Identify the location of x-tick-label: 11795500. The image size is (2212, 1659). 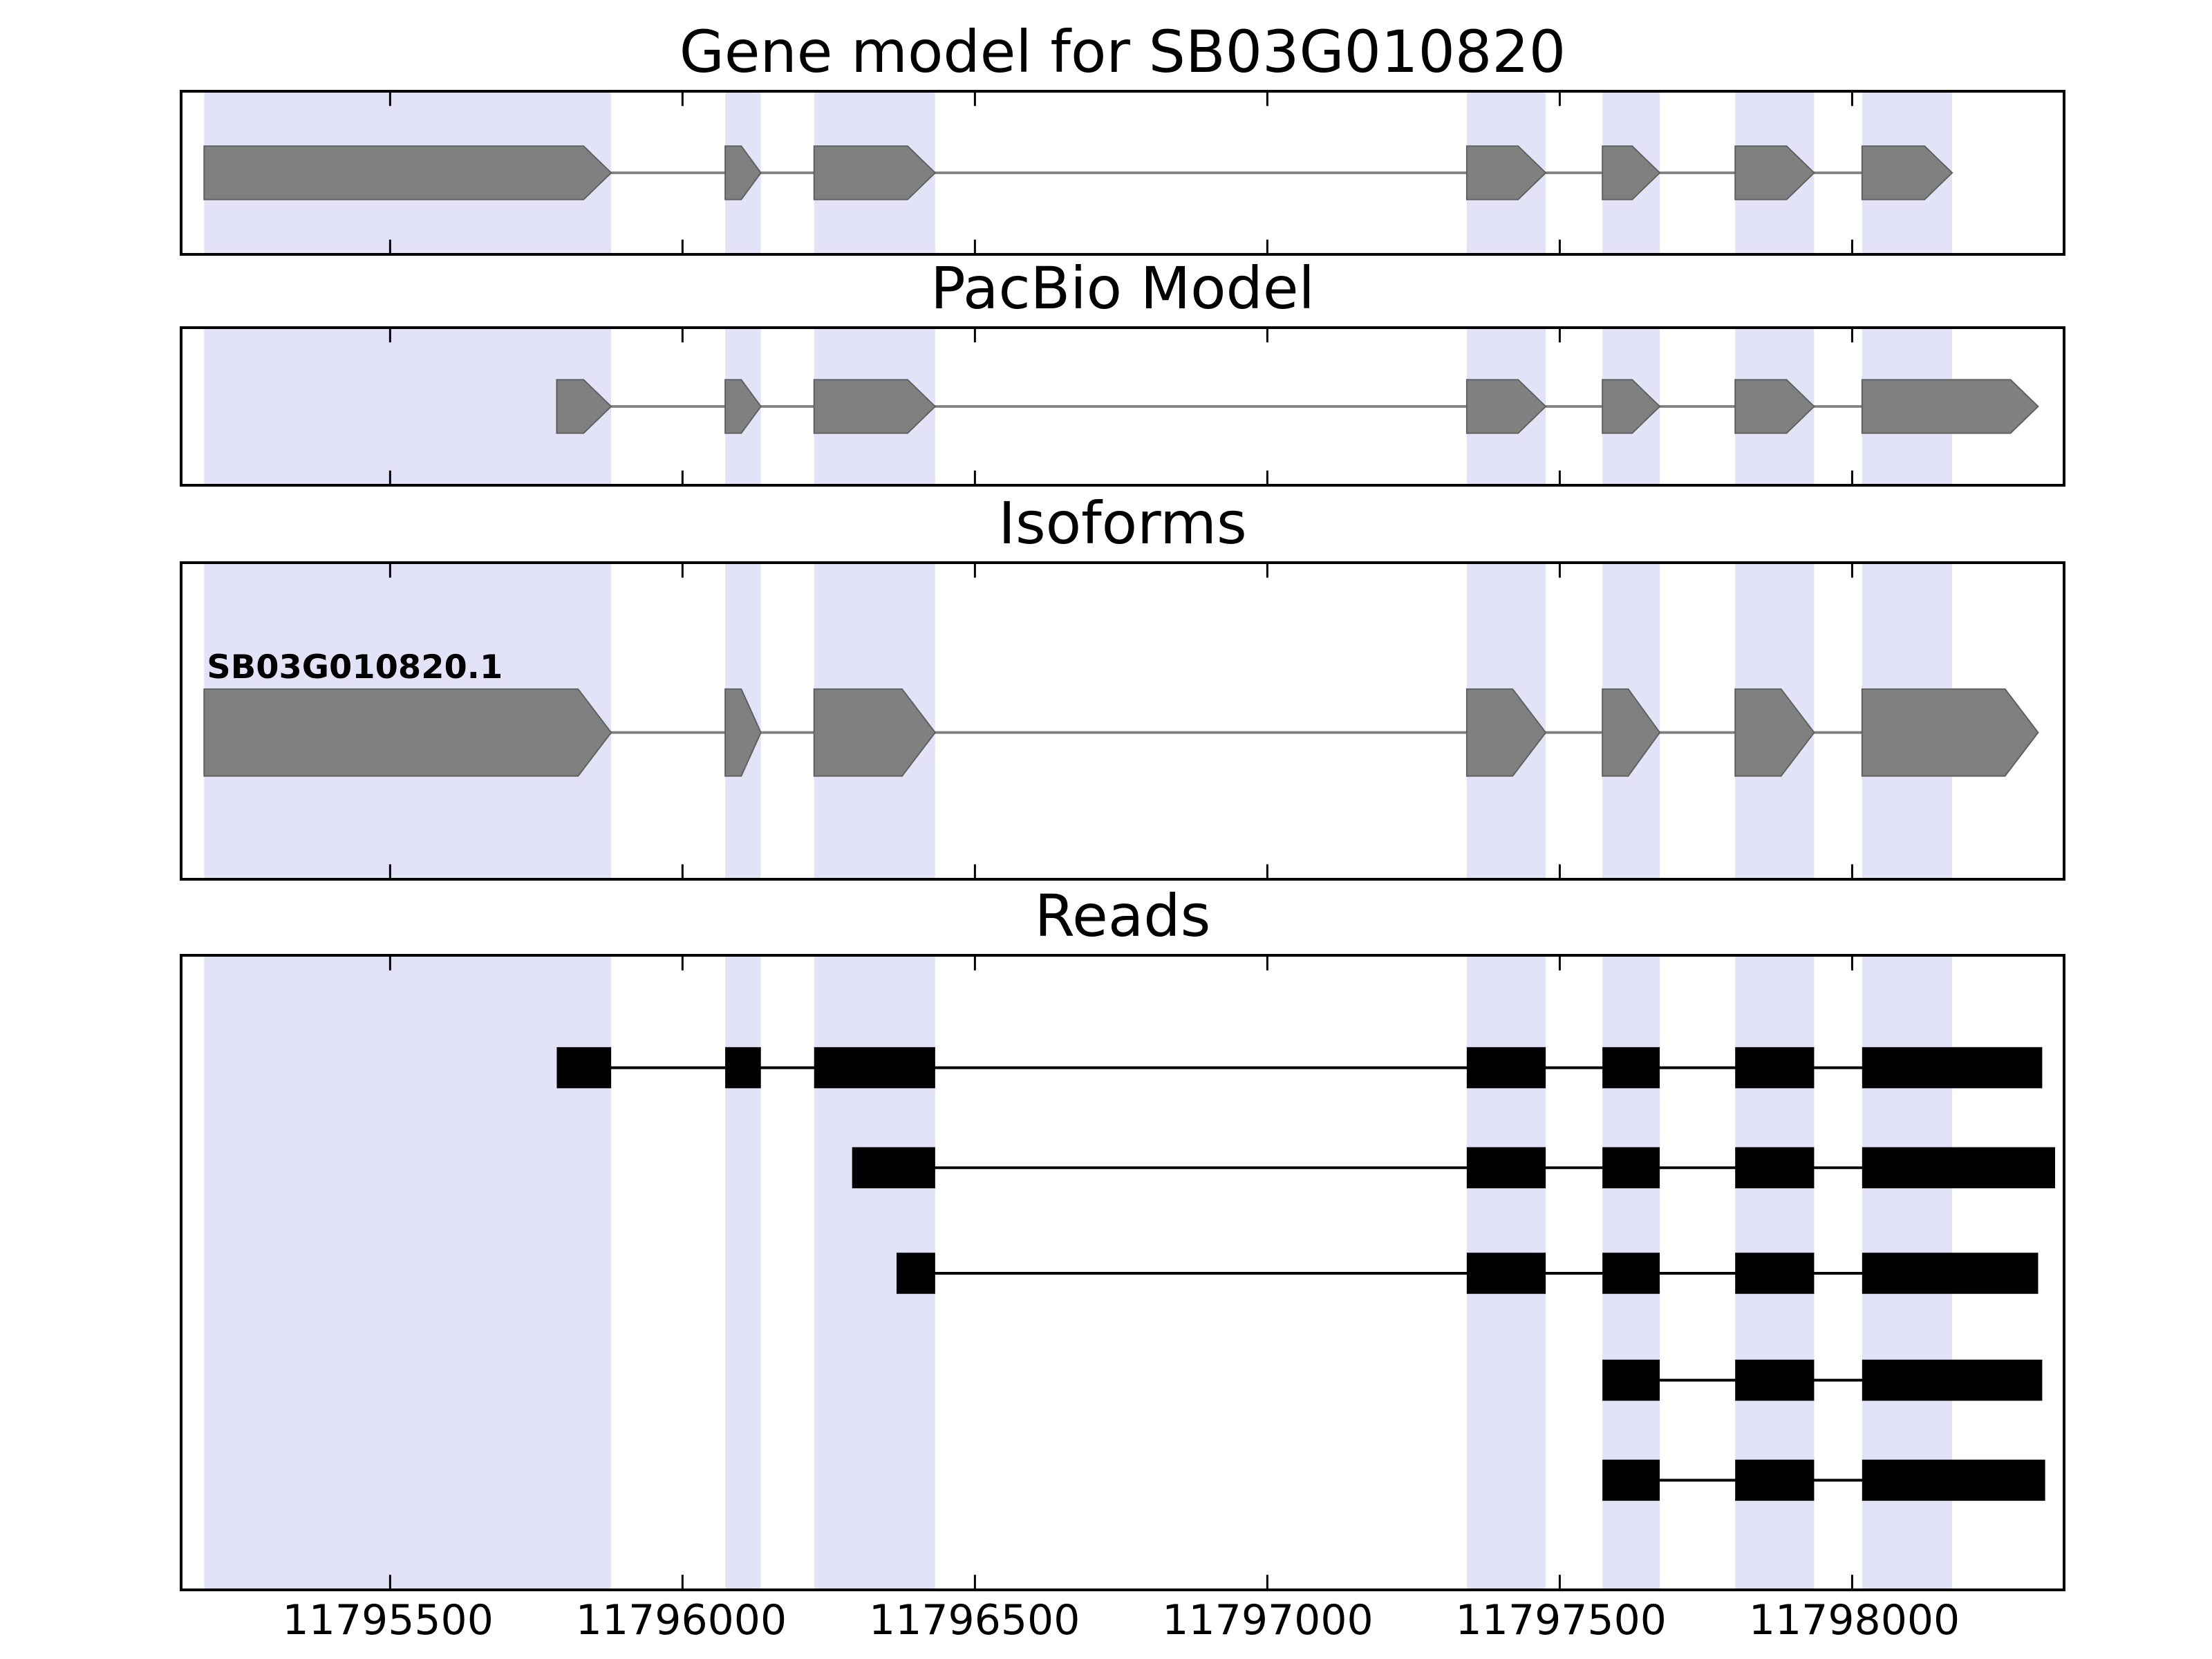
(388, 1621).